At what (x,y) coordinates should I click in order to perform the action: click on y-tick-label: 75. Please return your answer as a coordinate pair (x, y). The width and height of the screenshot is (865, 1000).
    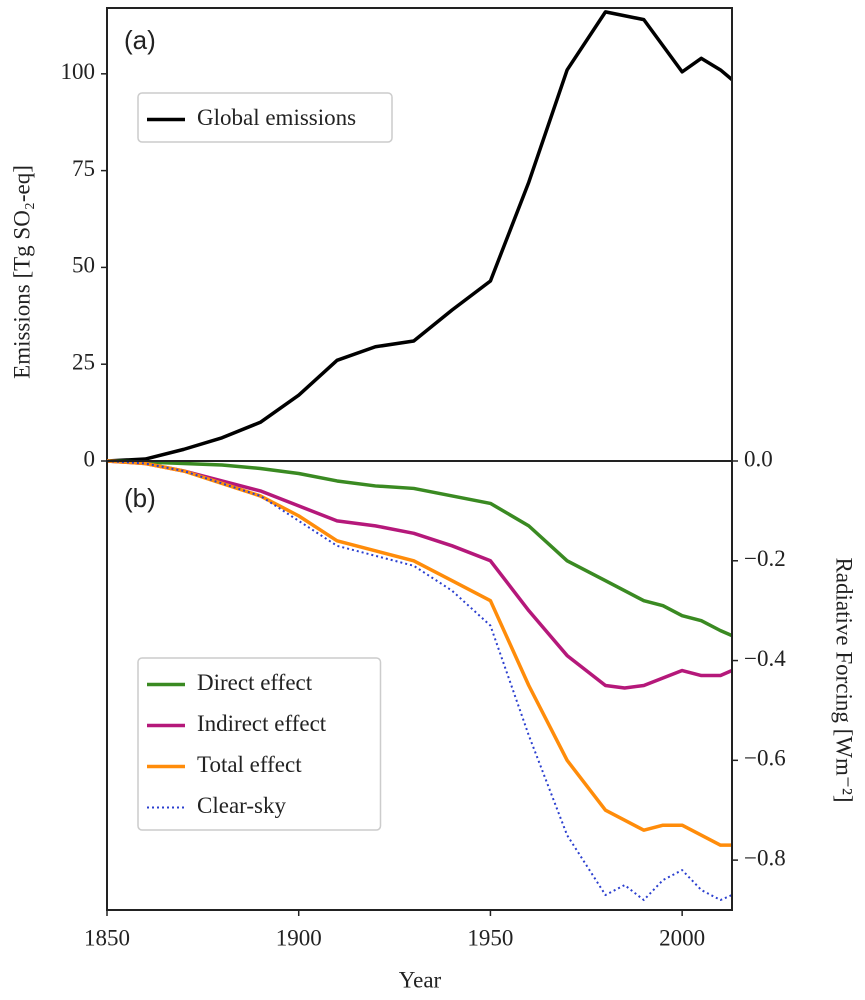
    Looking at the image, I should click on (83, 168).